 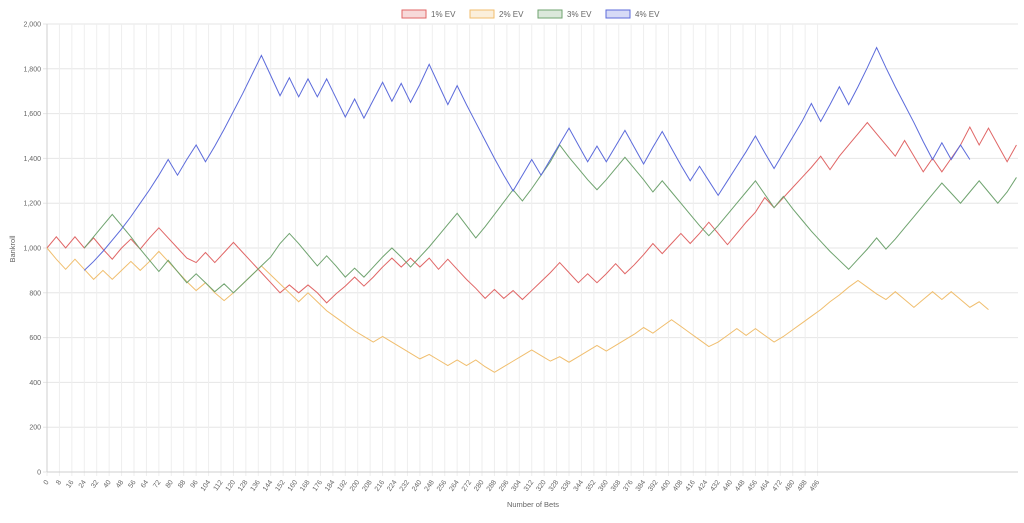 What do you see at coordinates (83, 484) in the screenshot?
I see `x-tick-label: 24` at bounding box center [83, 484].